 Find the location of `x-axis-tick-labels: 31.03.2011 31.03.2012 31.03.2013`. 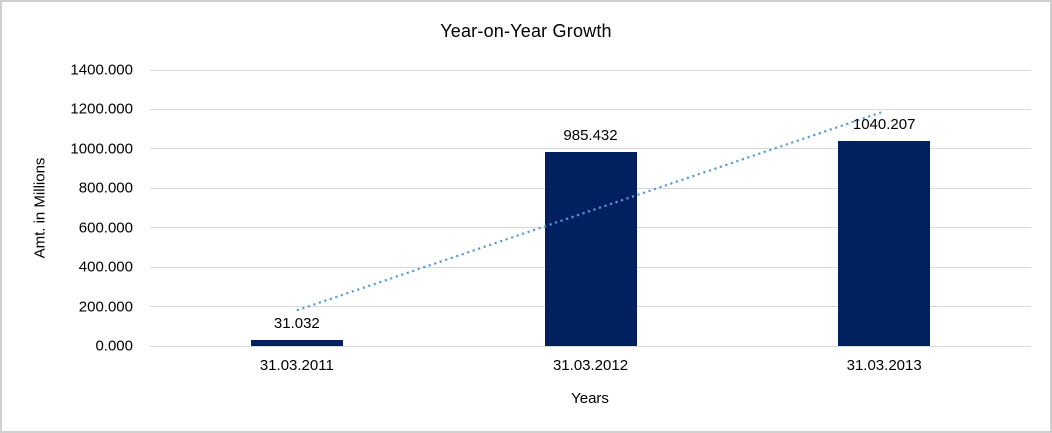

x-axis-tick-labels: 31.03.2011 31.03.2012 31.03.2013 is located at coordinates (590, 367).